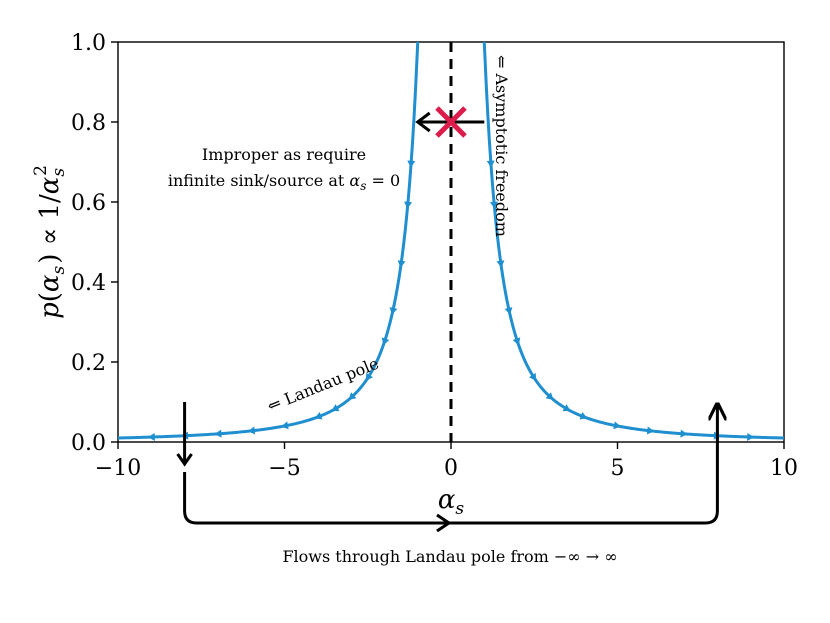 This screenshot has width=830, height=623. Describe the element at coordinates (444, 523) in the screenshot. I see `flow-path-middle-arrowhead` at that location.